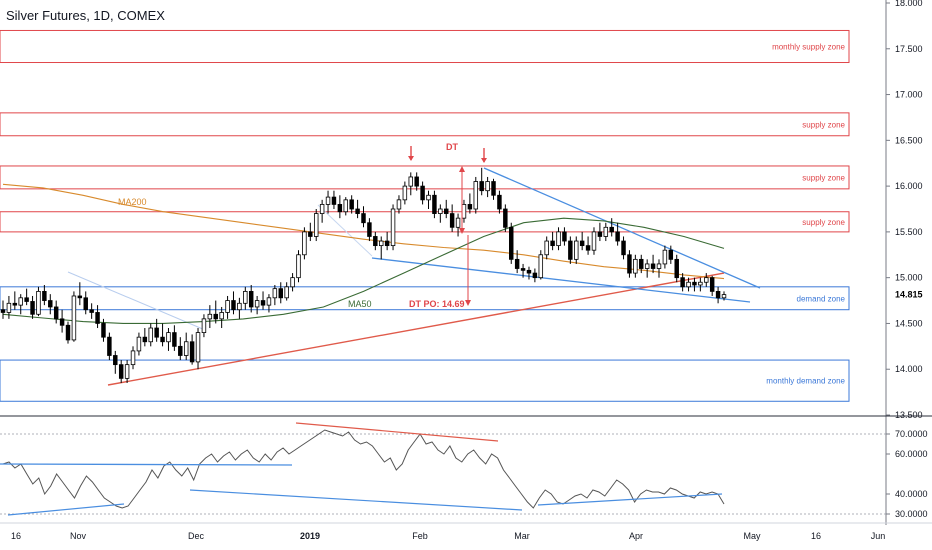  What do you see at coordinates (452, 147) in the screenshot?
I see `dt-label: DT` at bounding box center [452, 147].